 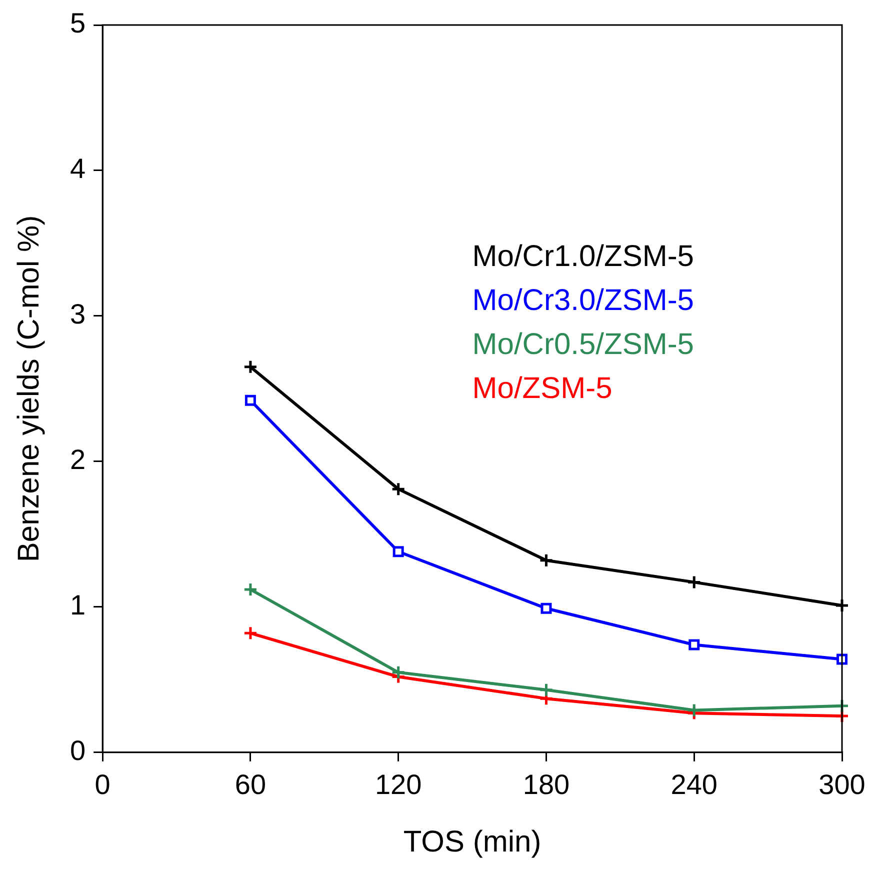 What do you see at coordinates (102, 784) in the screenshot?
I see `x-tick-label: 0` at bounding box center [102, 784].